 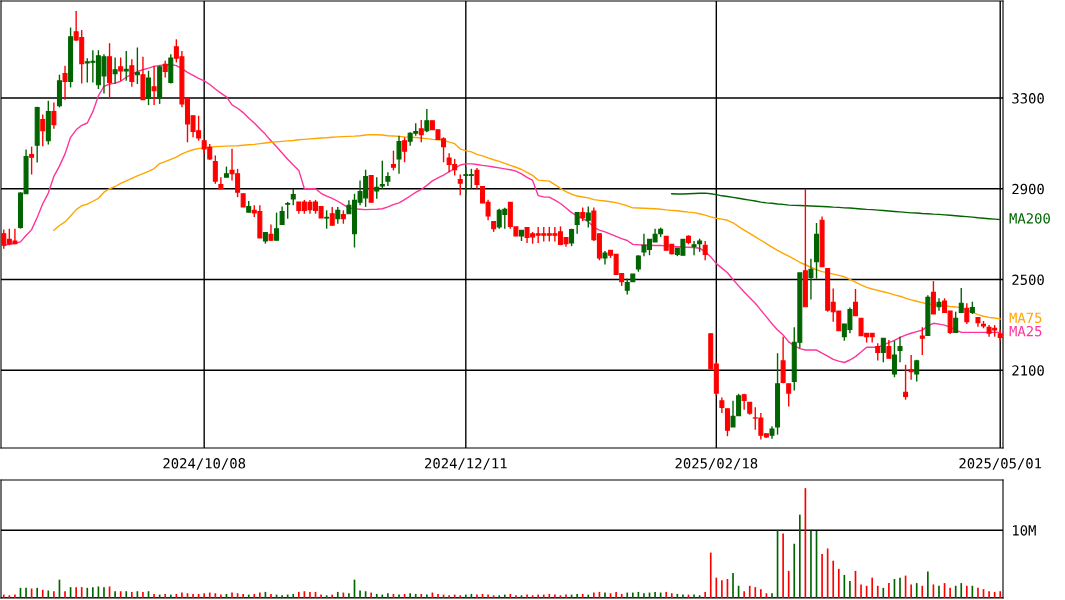 I want to click on series-label: MA75, so click(x=1025, y=318).